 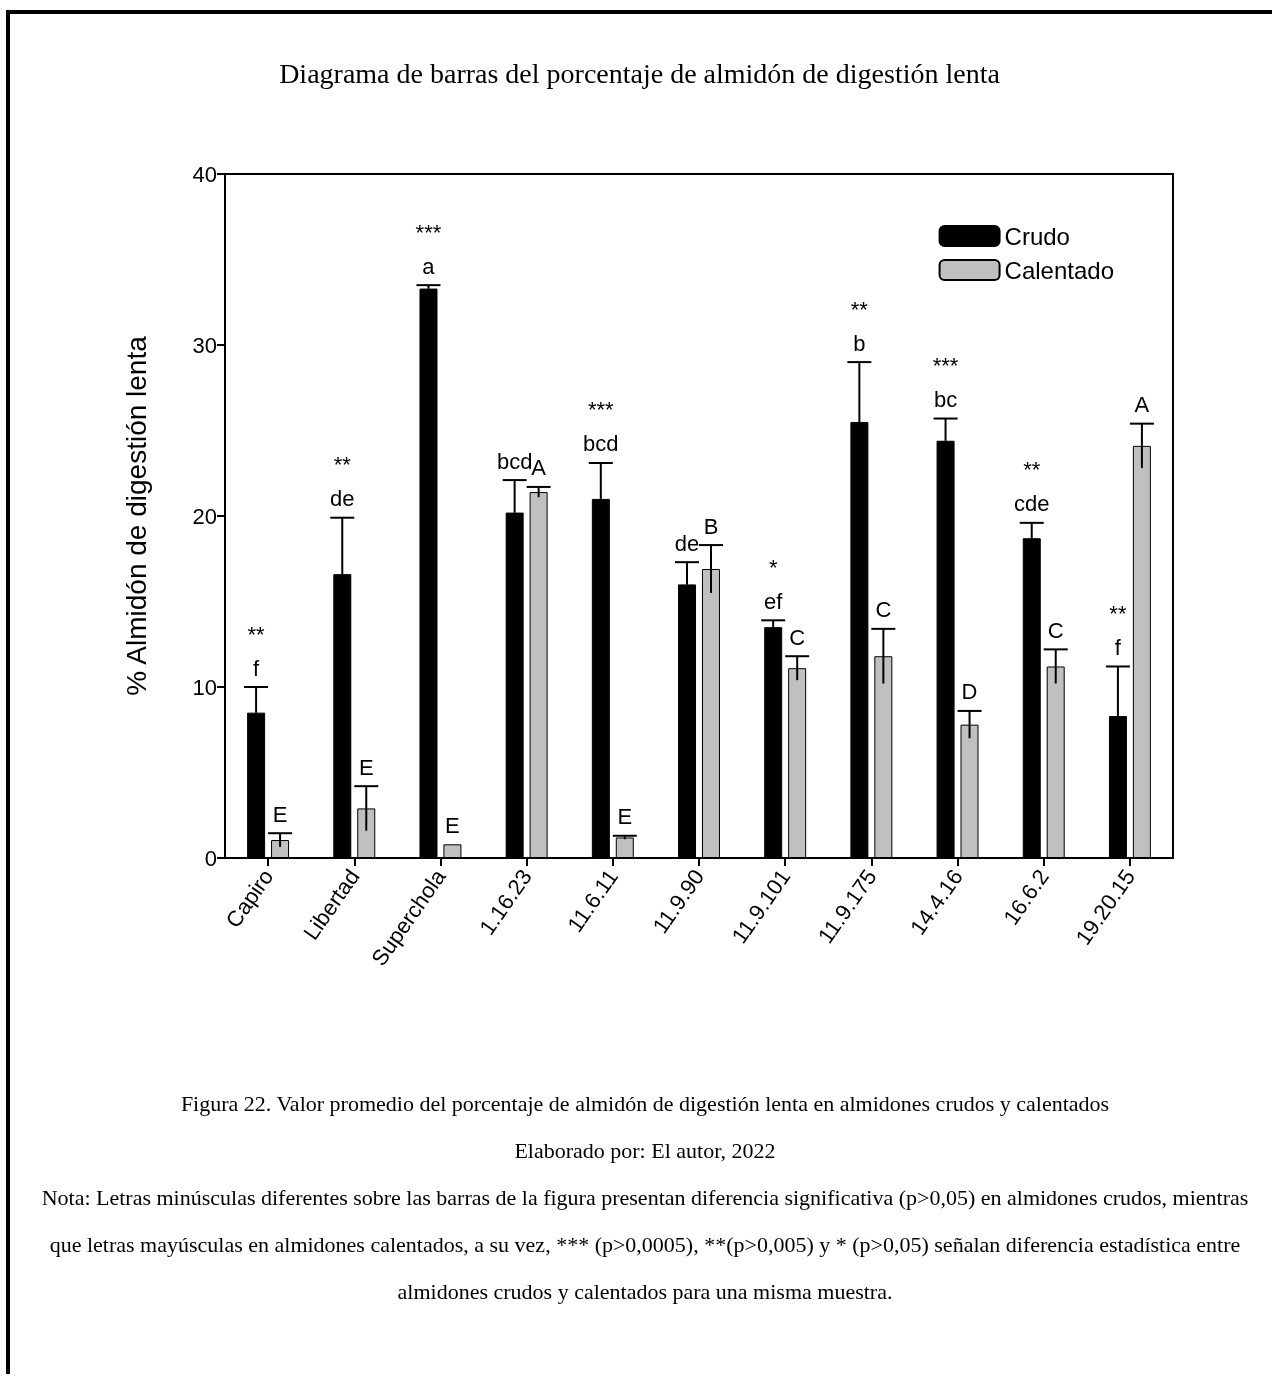 I want to click on data-label: *** bcd, so click(x=601, y=427).